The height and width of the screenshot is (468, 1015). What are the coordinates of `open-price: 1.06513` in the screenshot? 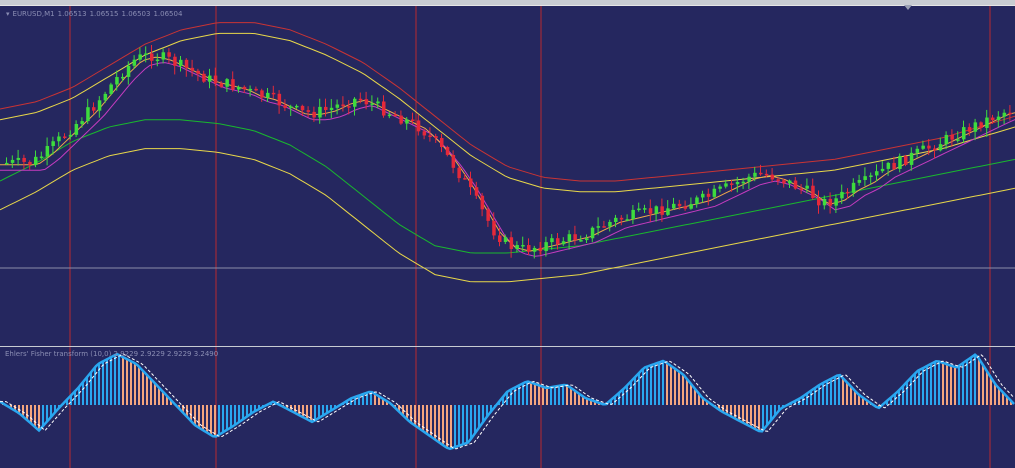 It's located at (72, 14).